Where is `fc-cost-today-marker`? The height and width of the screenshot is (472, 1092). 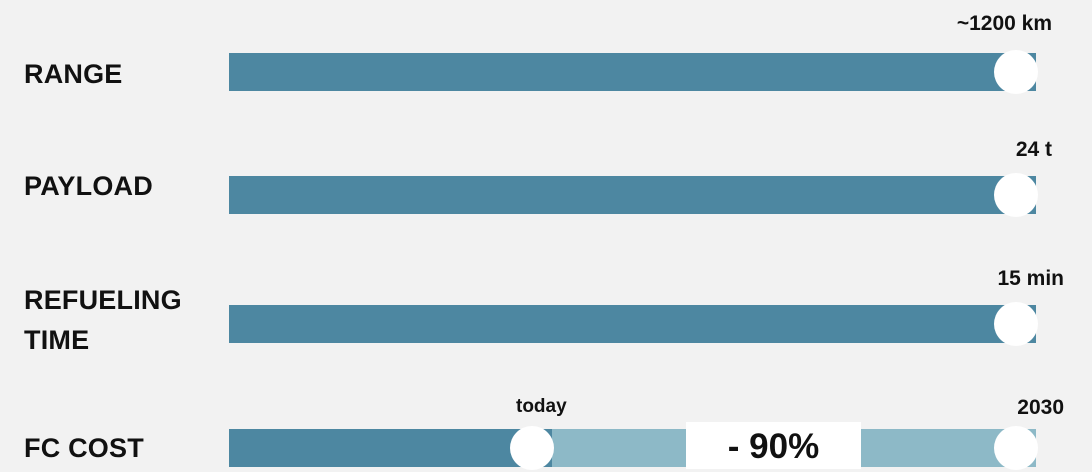 fc-cost-today-marker is located at coordinates (532, 448).